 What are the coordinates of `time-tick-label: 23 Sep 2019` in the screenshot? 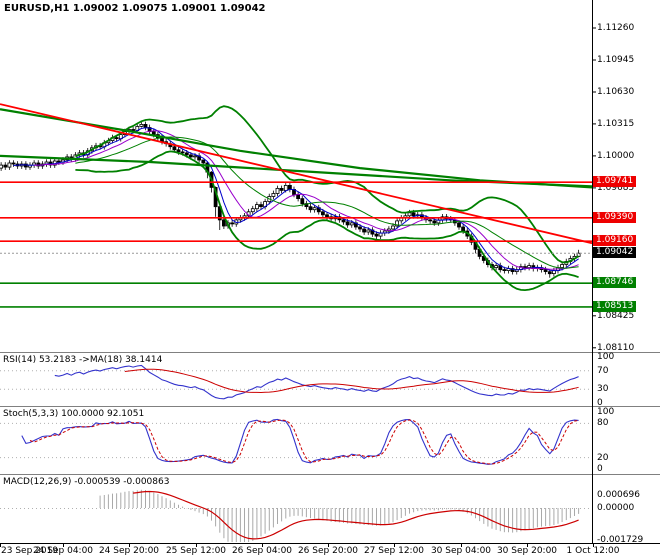 It's located at (30, 551).